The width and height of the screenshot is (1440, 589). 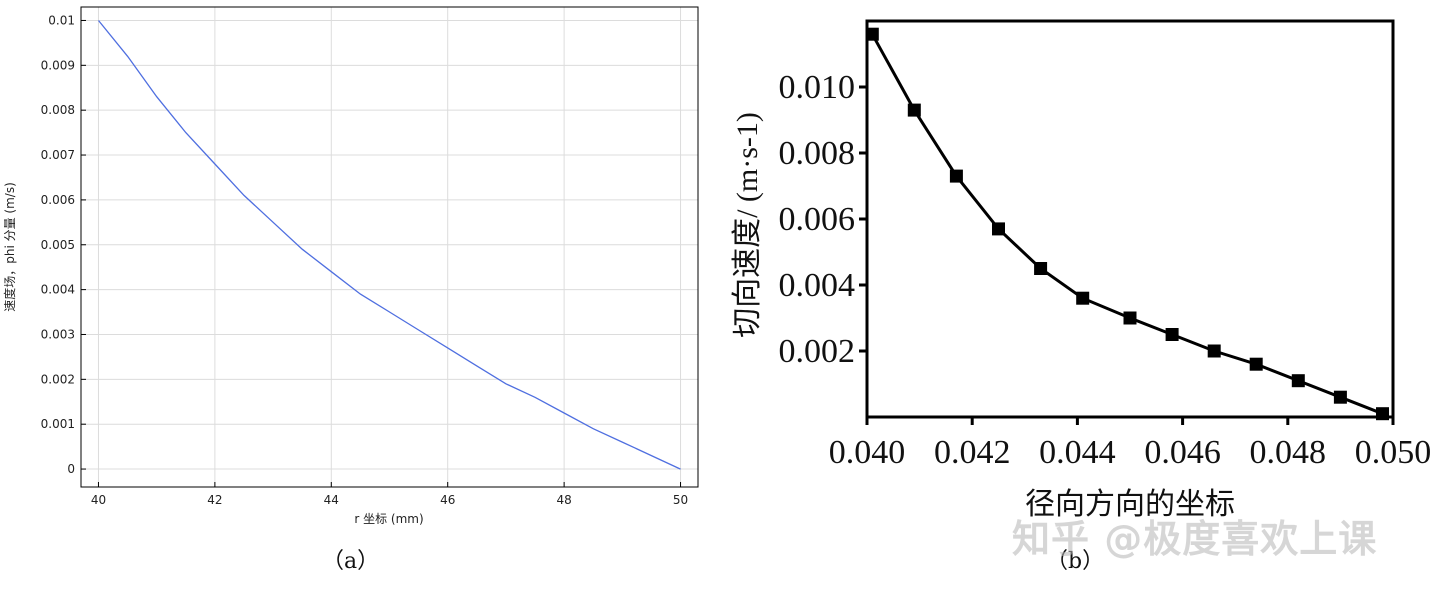 I want to click on chart-a-y-tick-label: 0.01, so click(x=61, y=20).